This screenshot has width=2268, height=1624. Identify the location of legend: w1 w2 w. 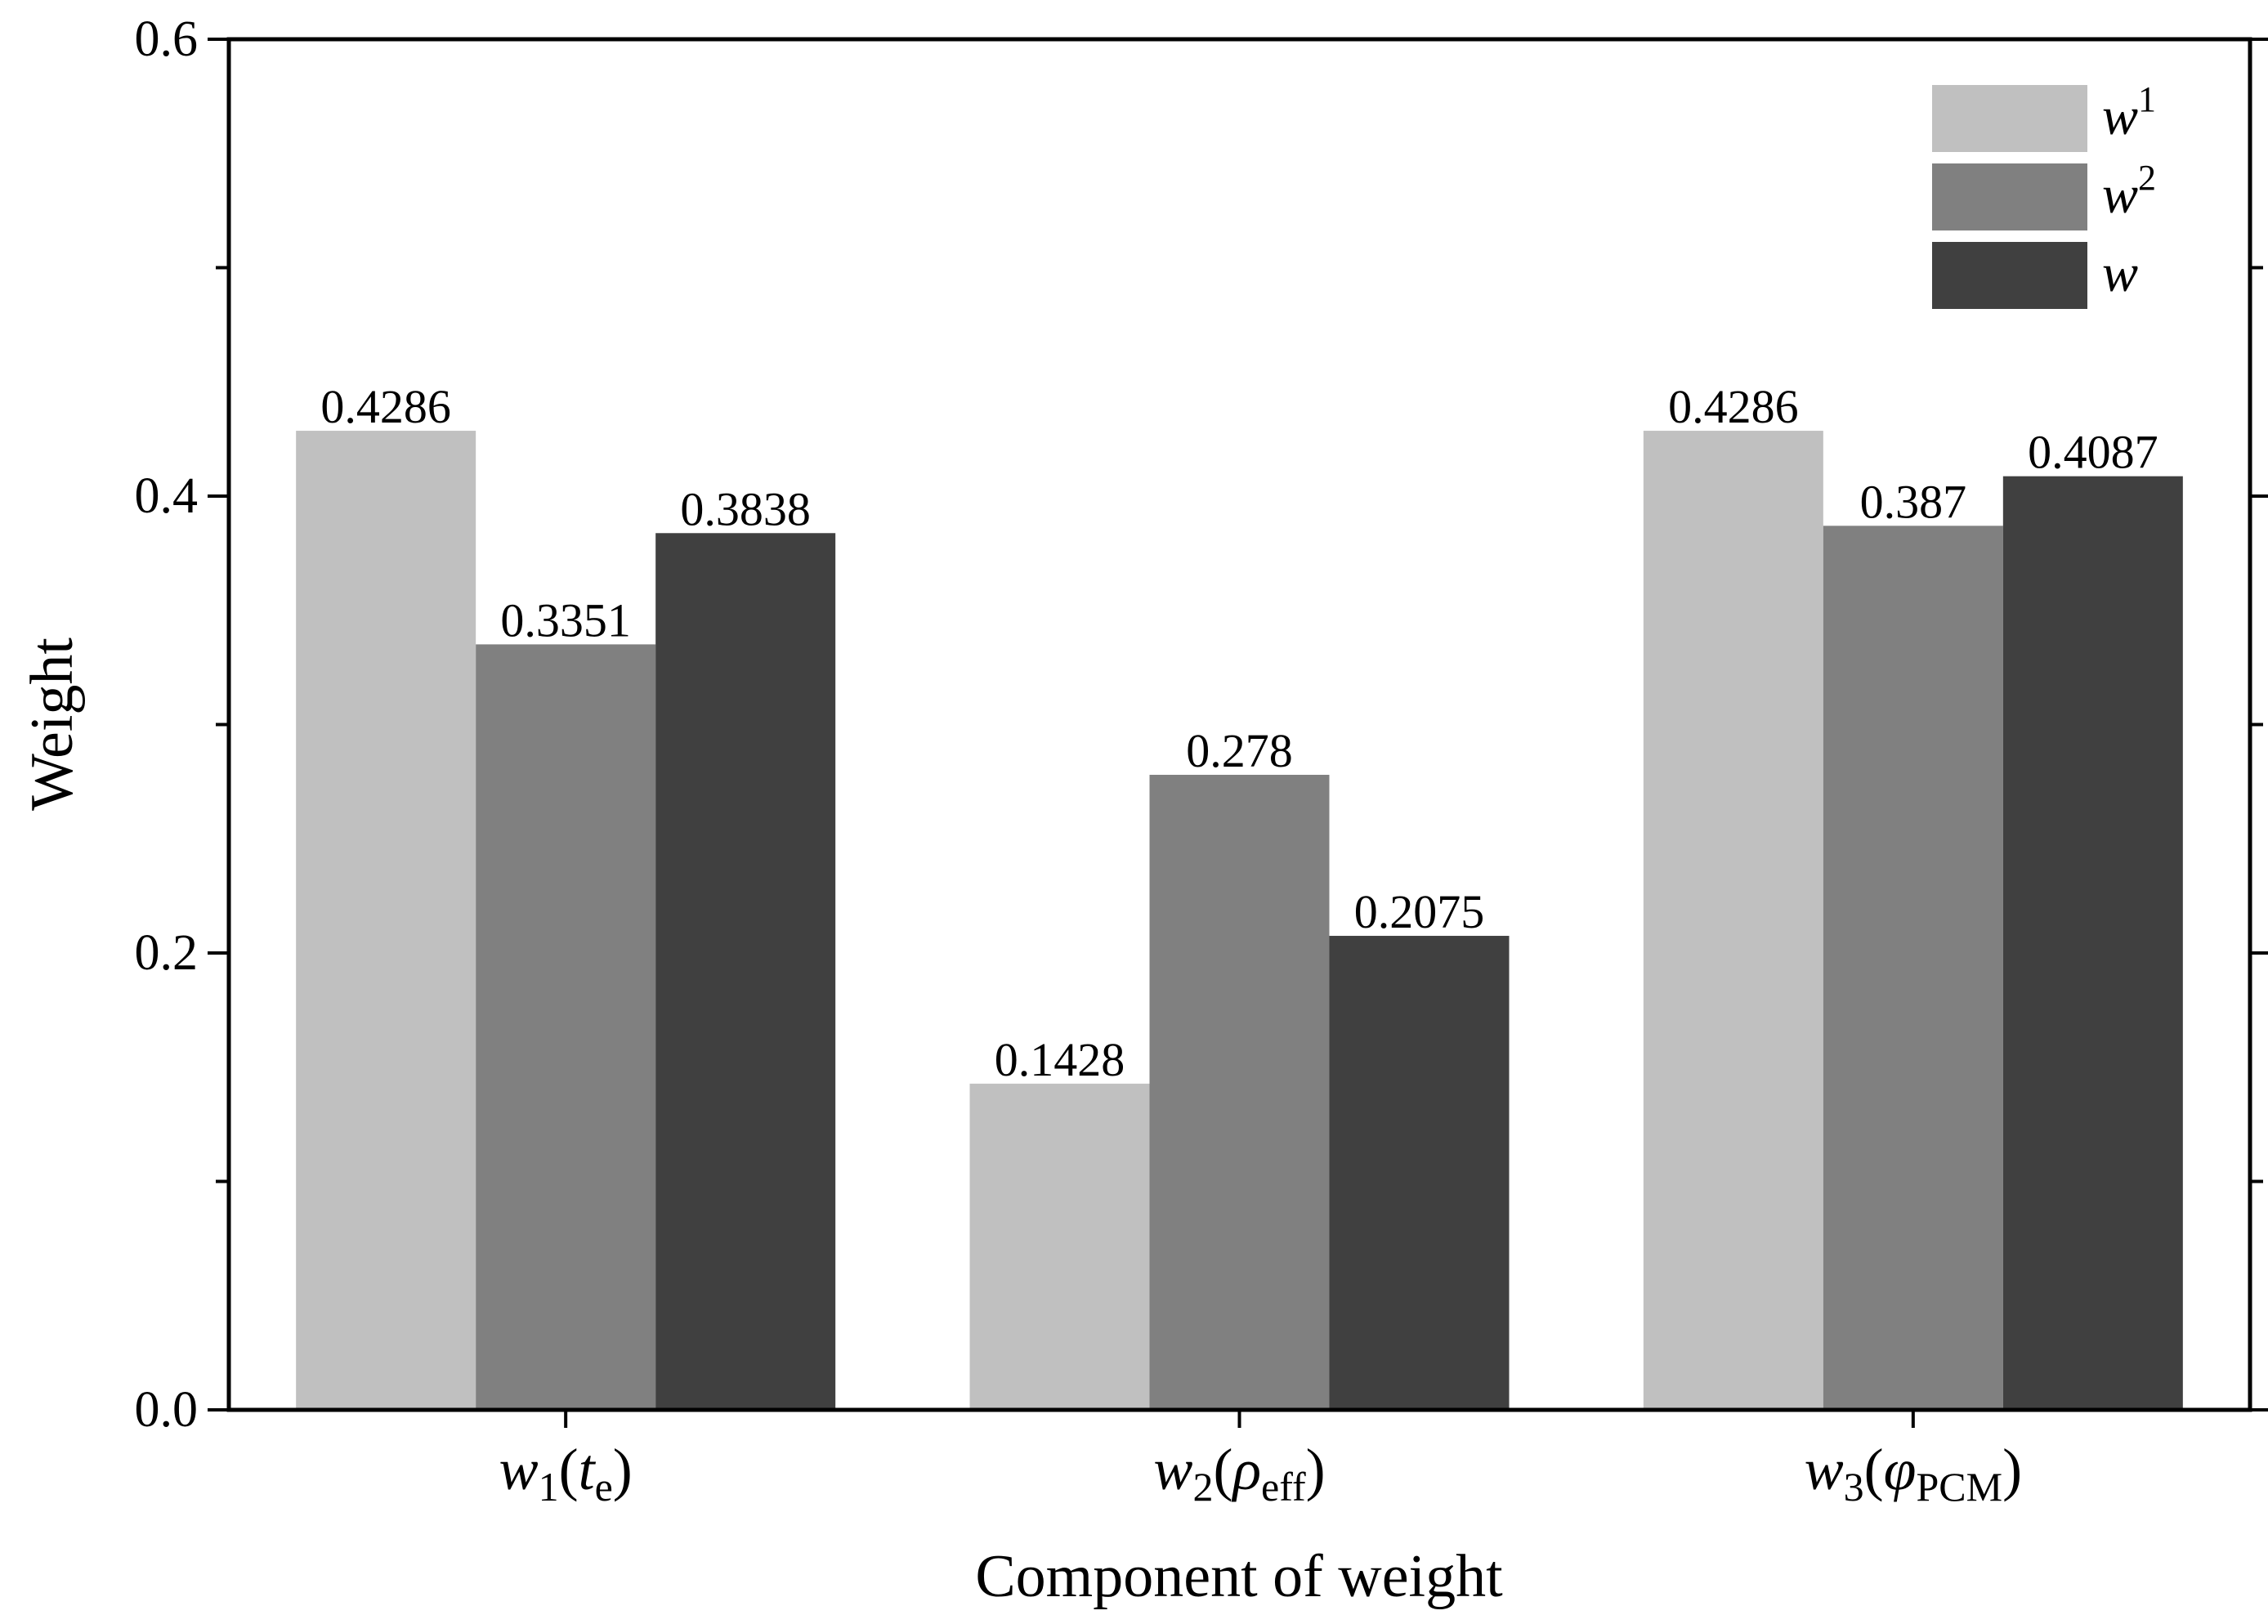
(2044, 194).